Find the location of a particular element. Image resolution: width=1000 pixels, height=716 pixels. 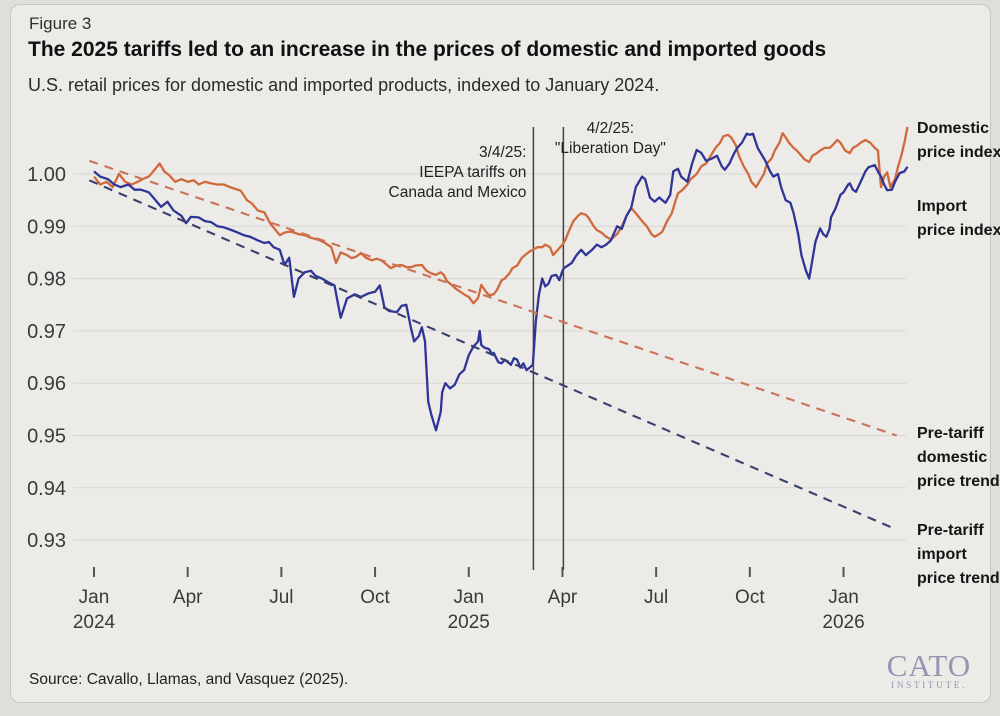

annotation-1: 4/2/25: "Liberation Day" is located at coordinates (610, 138).